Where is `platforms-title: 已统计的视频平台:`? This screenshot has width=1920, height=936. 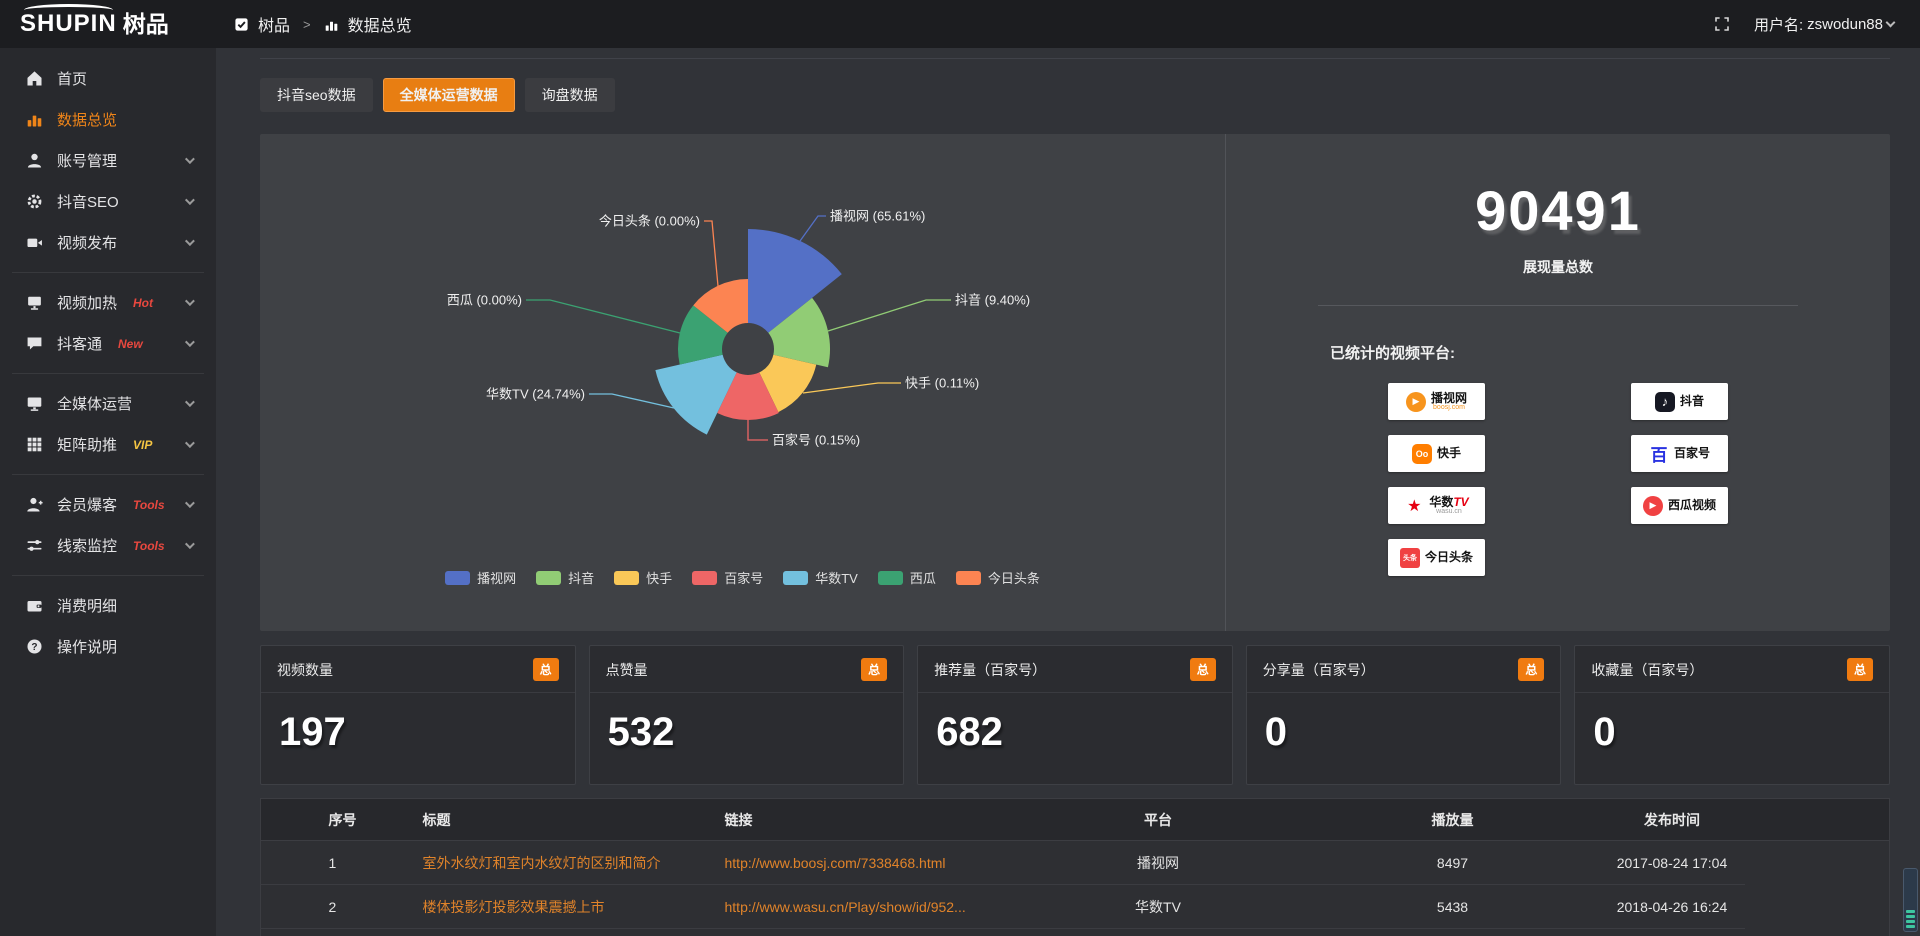
platforms-title: 已统计的视频平台: is located at coordinates (1392, 353).